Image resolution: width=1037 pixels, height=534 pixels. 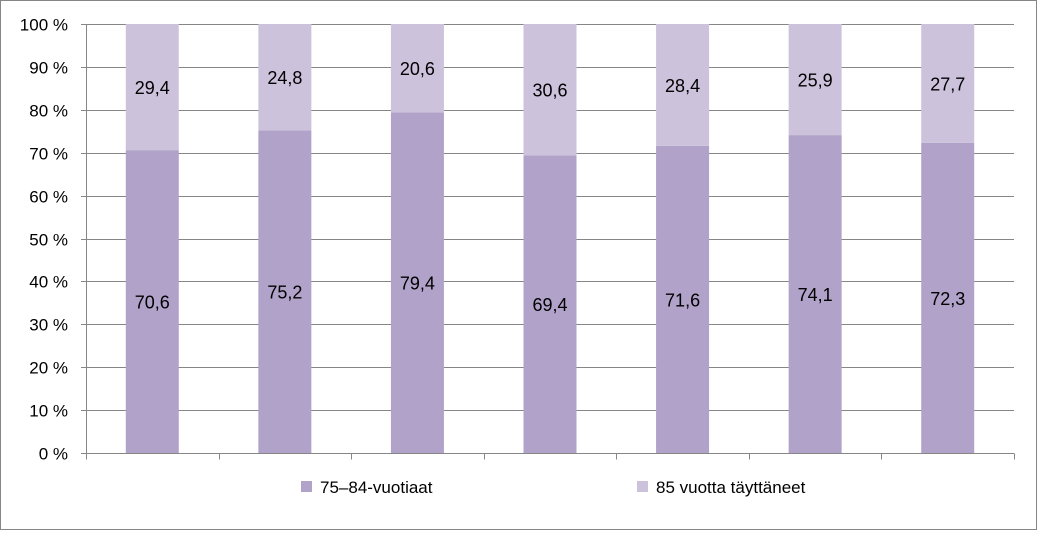 I want to click on data-label: 25,9, so click(x=815, y=81).